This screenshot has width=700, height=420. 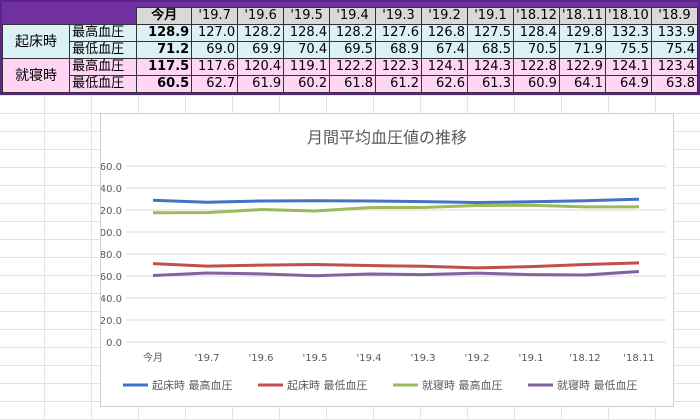 I want to click on value-cell: 60.5, so click(x=164, y=84).